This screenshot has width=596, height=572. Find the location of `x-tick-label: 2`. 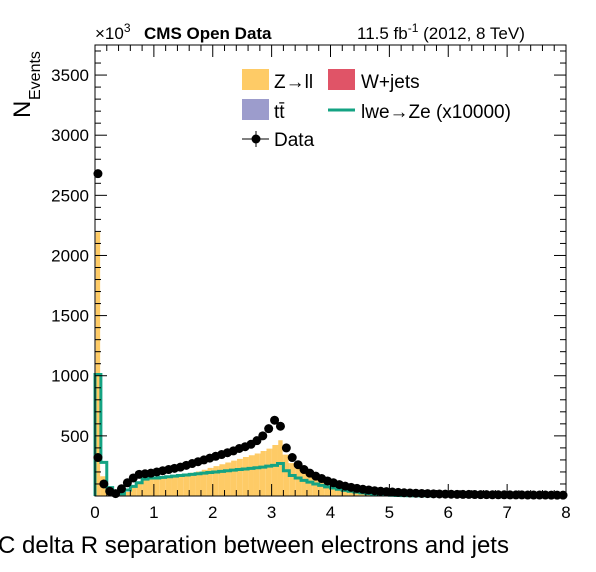

x-tick-label: 2 is located at coordinates (212, 512).